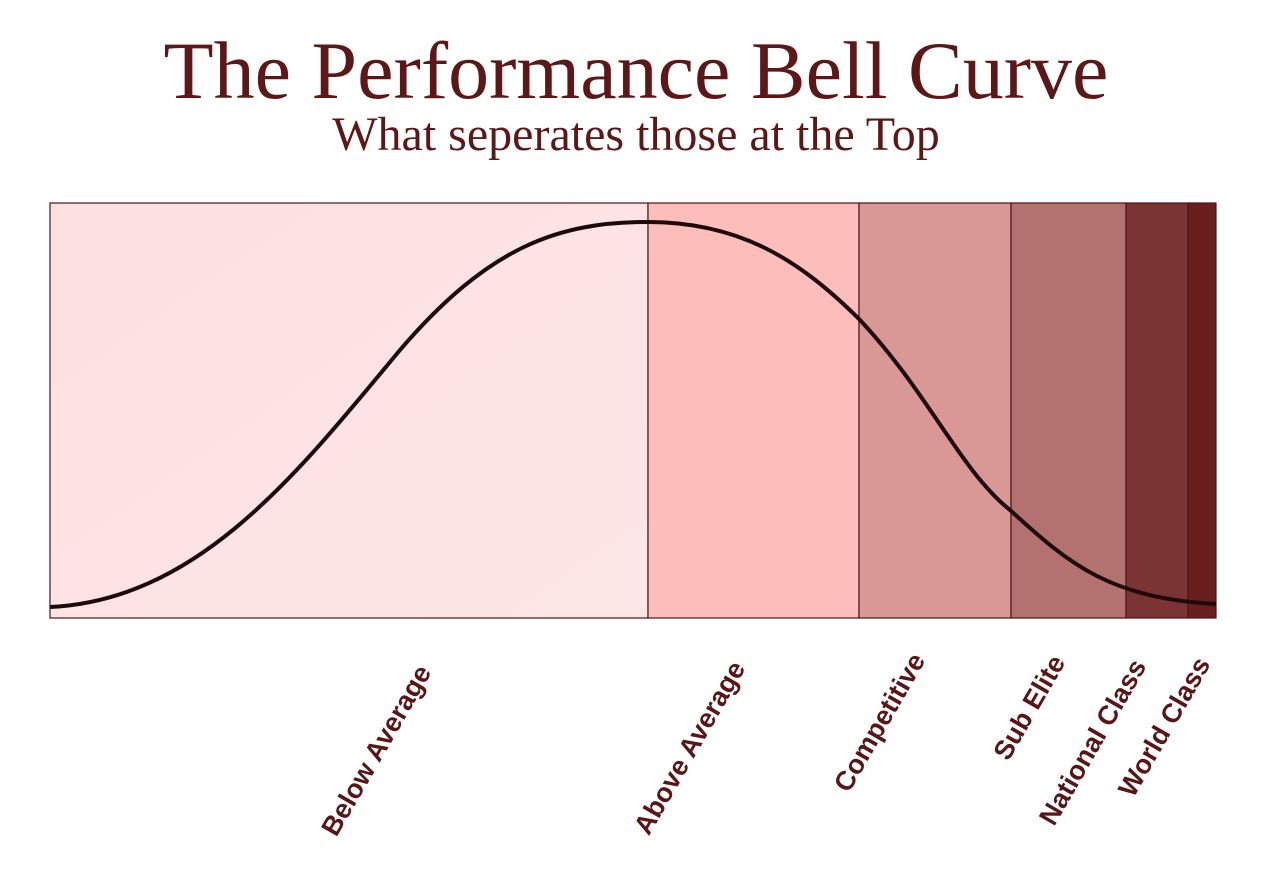  I want to click on subtitle: What seperates those at the Top, so click(636, 134).